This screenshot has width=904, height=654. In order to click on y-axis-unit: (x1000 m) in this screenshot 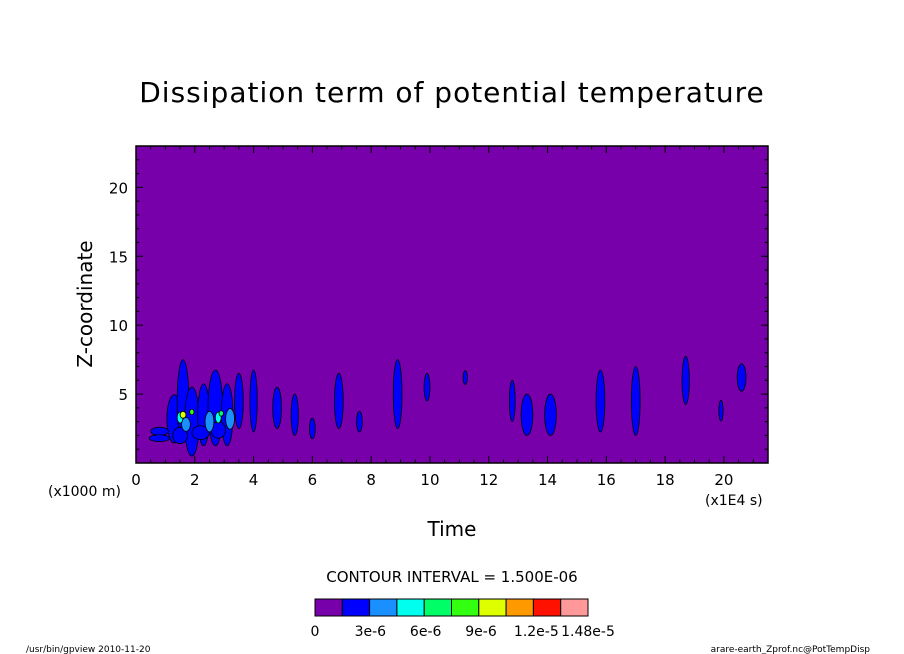, I will do `click(84, 492)`.